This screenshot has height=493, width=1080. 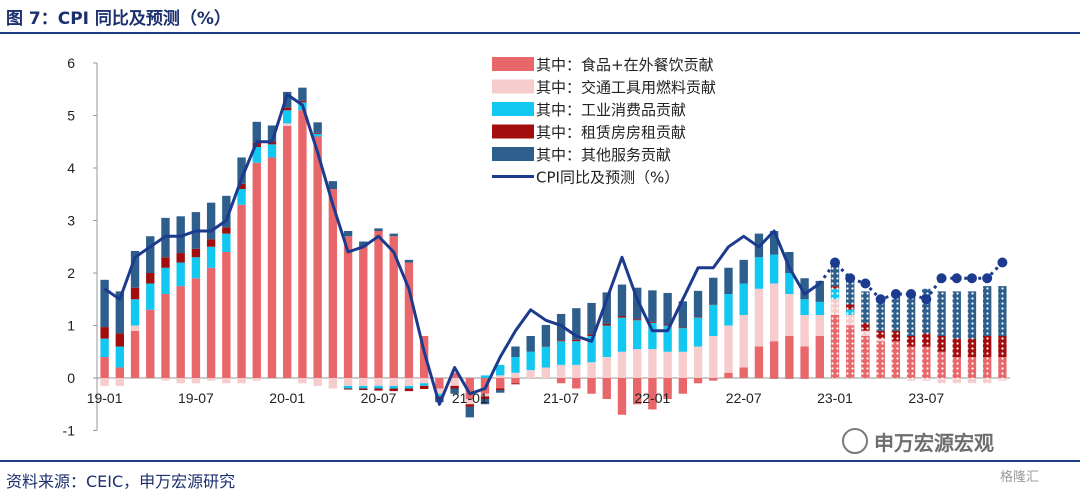 What do you see at coordinates (196, 398) in the screenshot?
I see `x-tick-label: 19-07` at bounding box center [196, 398].